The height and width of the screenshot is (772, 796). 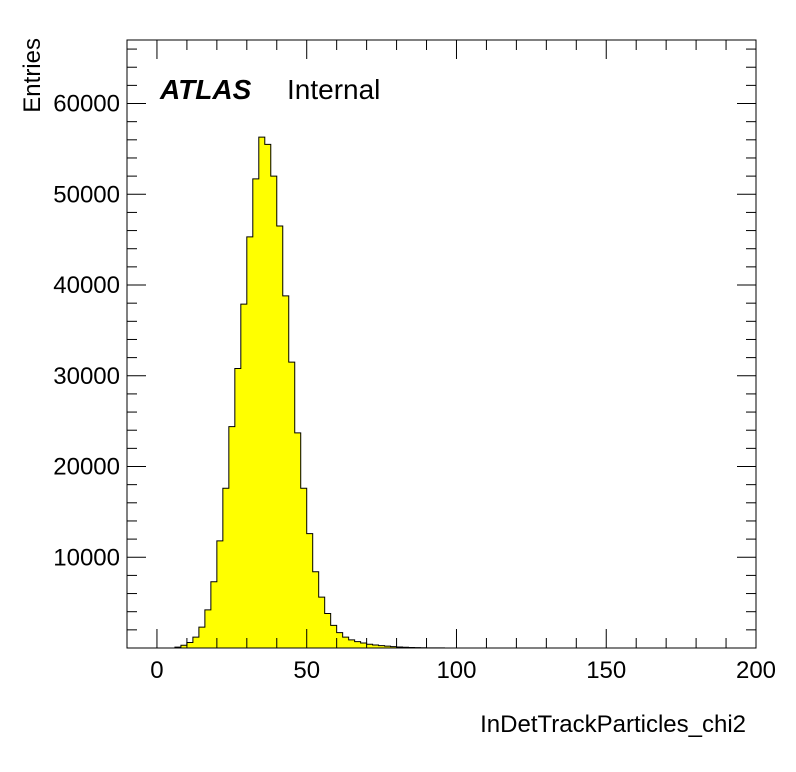 I want to click on x-tick-label: 0, so click(x=156, y=670).